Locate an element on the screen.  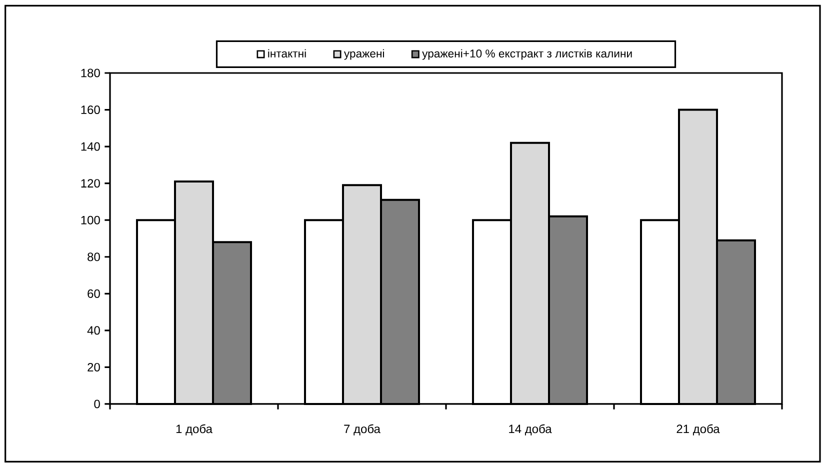
x-tick-label: 7 доба is located at coordinates (362, 430).